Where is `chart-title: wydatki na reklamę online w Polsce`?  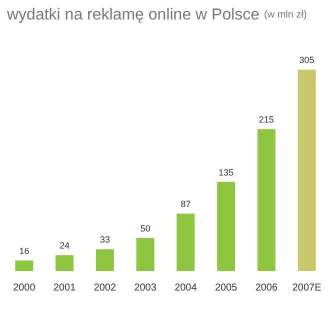
chart-title: wydatki na reklamę online w Polsce is located at coordinates (135, 15).